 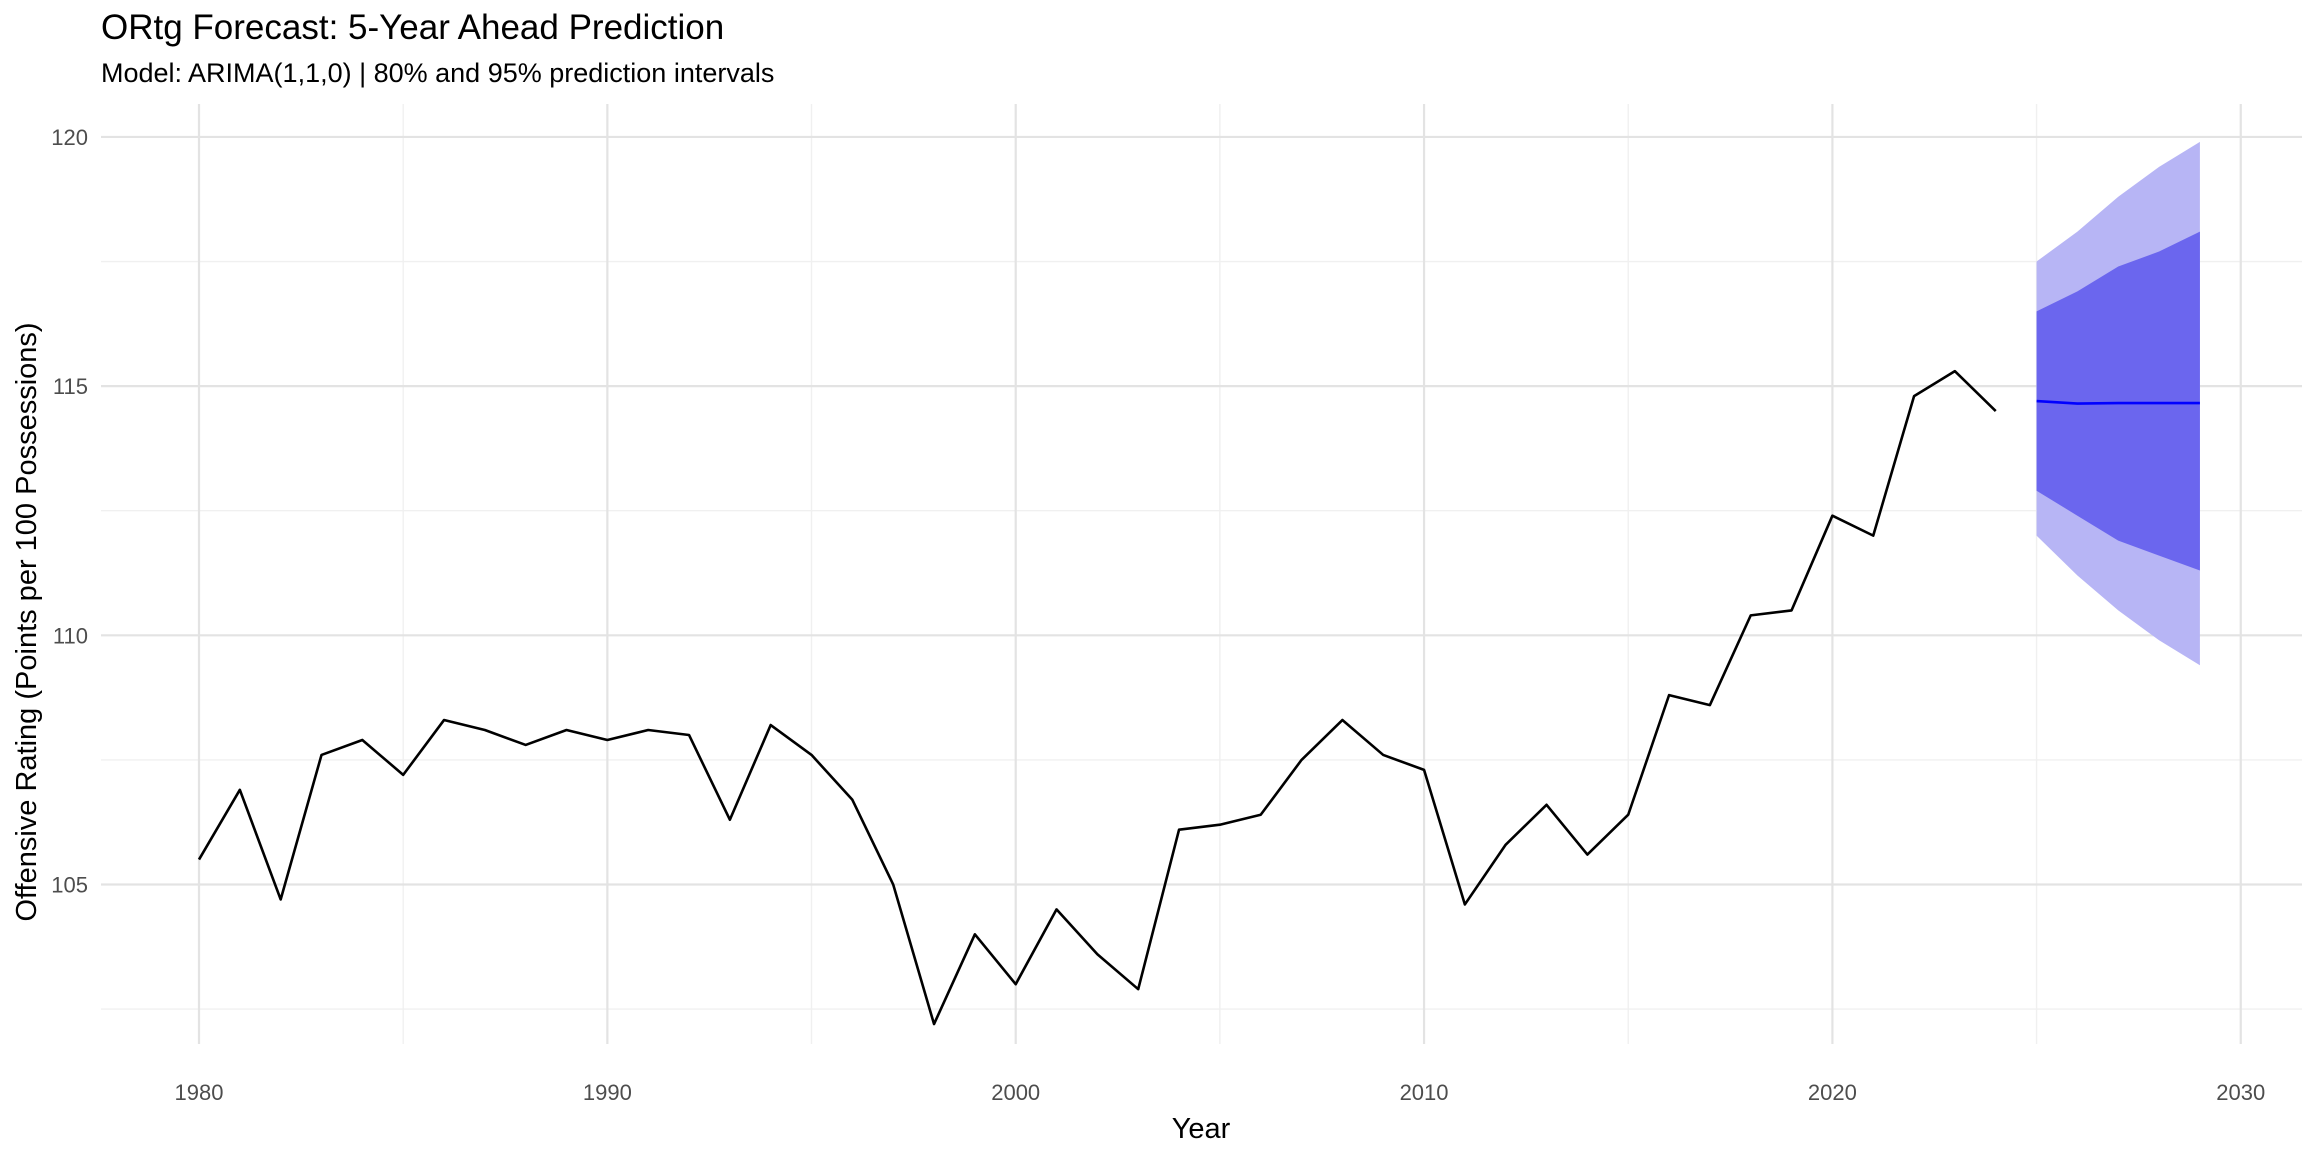 What do you see at coordinates (2240, 1092) in the screenshot?
I see `x-tick-label: 2030` at bounding box center [2240, 1092].